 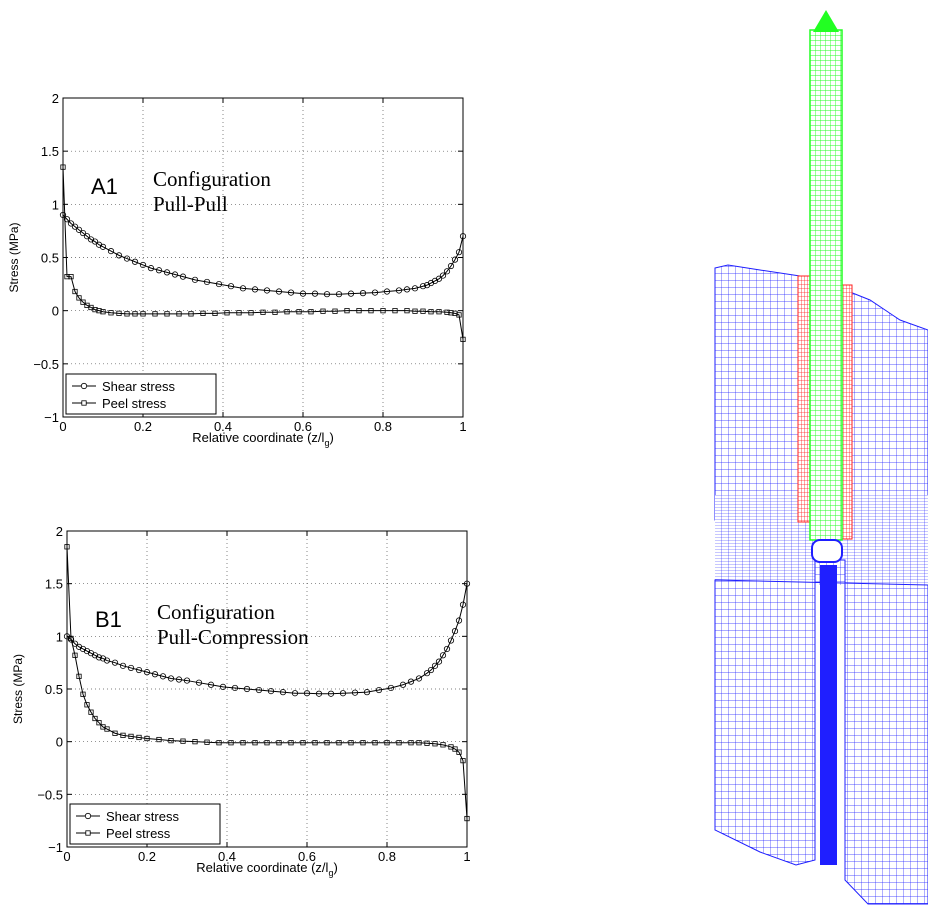 I want to click on chart-b1-legend-shear-stress-label: Shear stress, so click(x=142, y=816).